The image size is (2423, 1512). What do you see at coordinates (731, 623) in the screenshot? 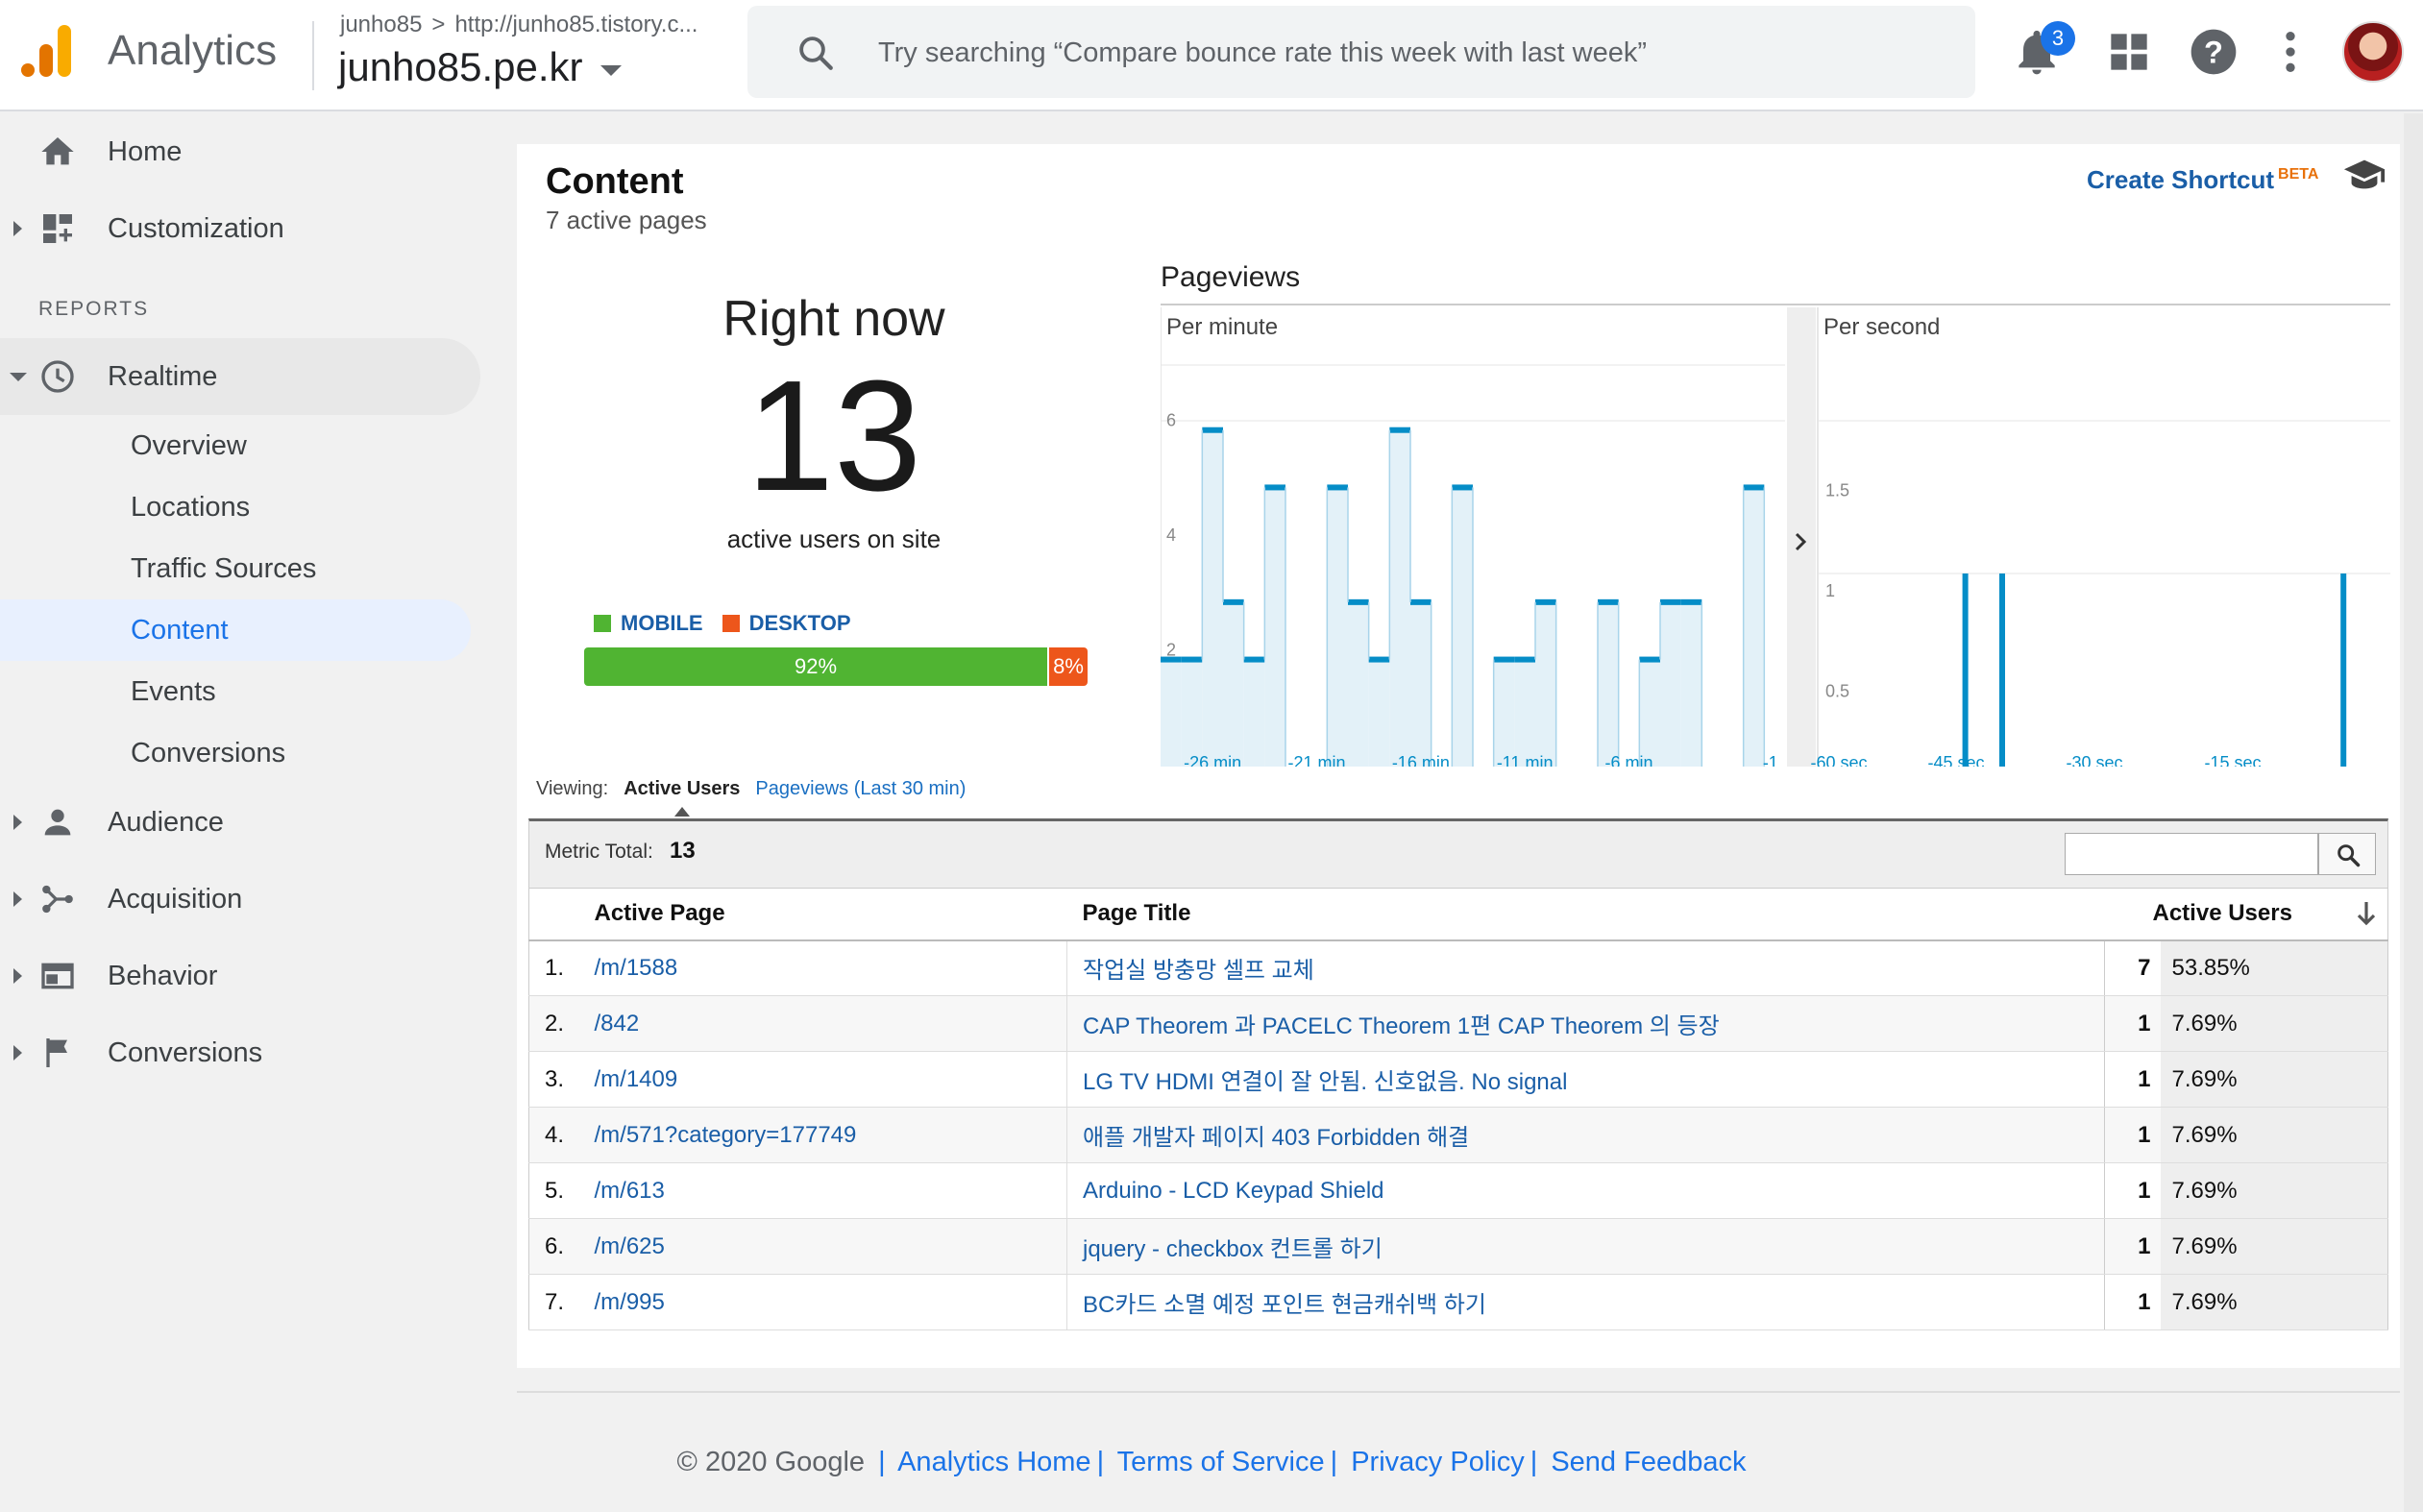
I see `desktop-swatch` at bounding box center [731, 623].